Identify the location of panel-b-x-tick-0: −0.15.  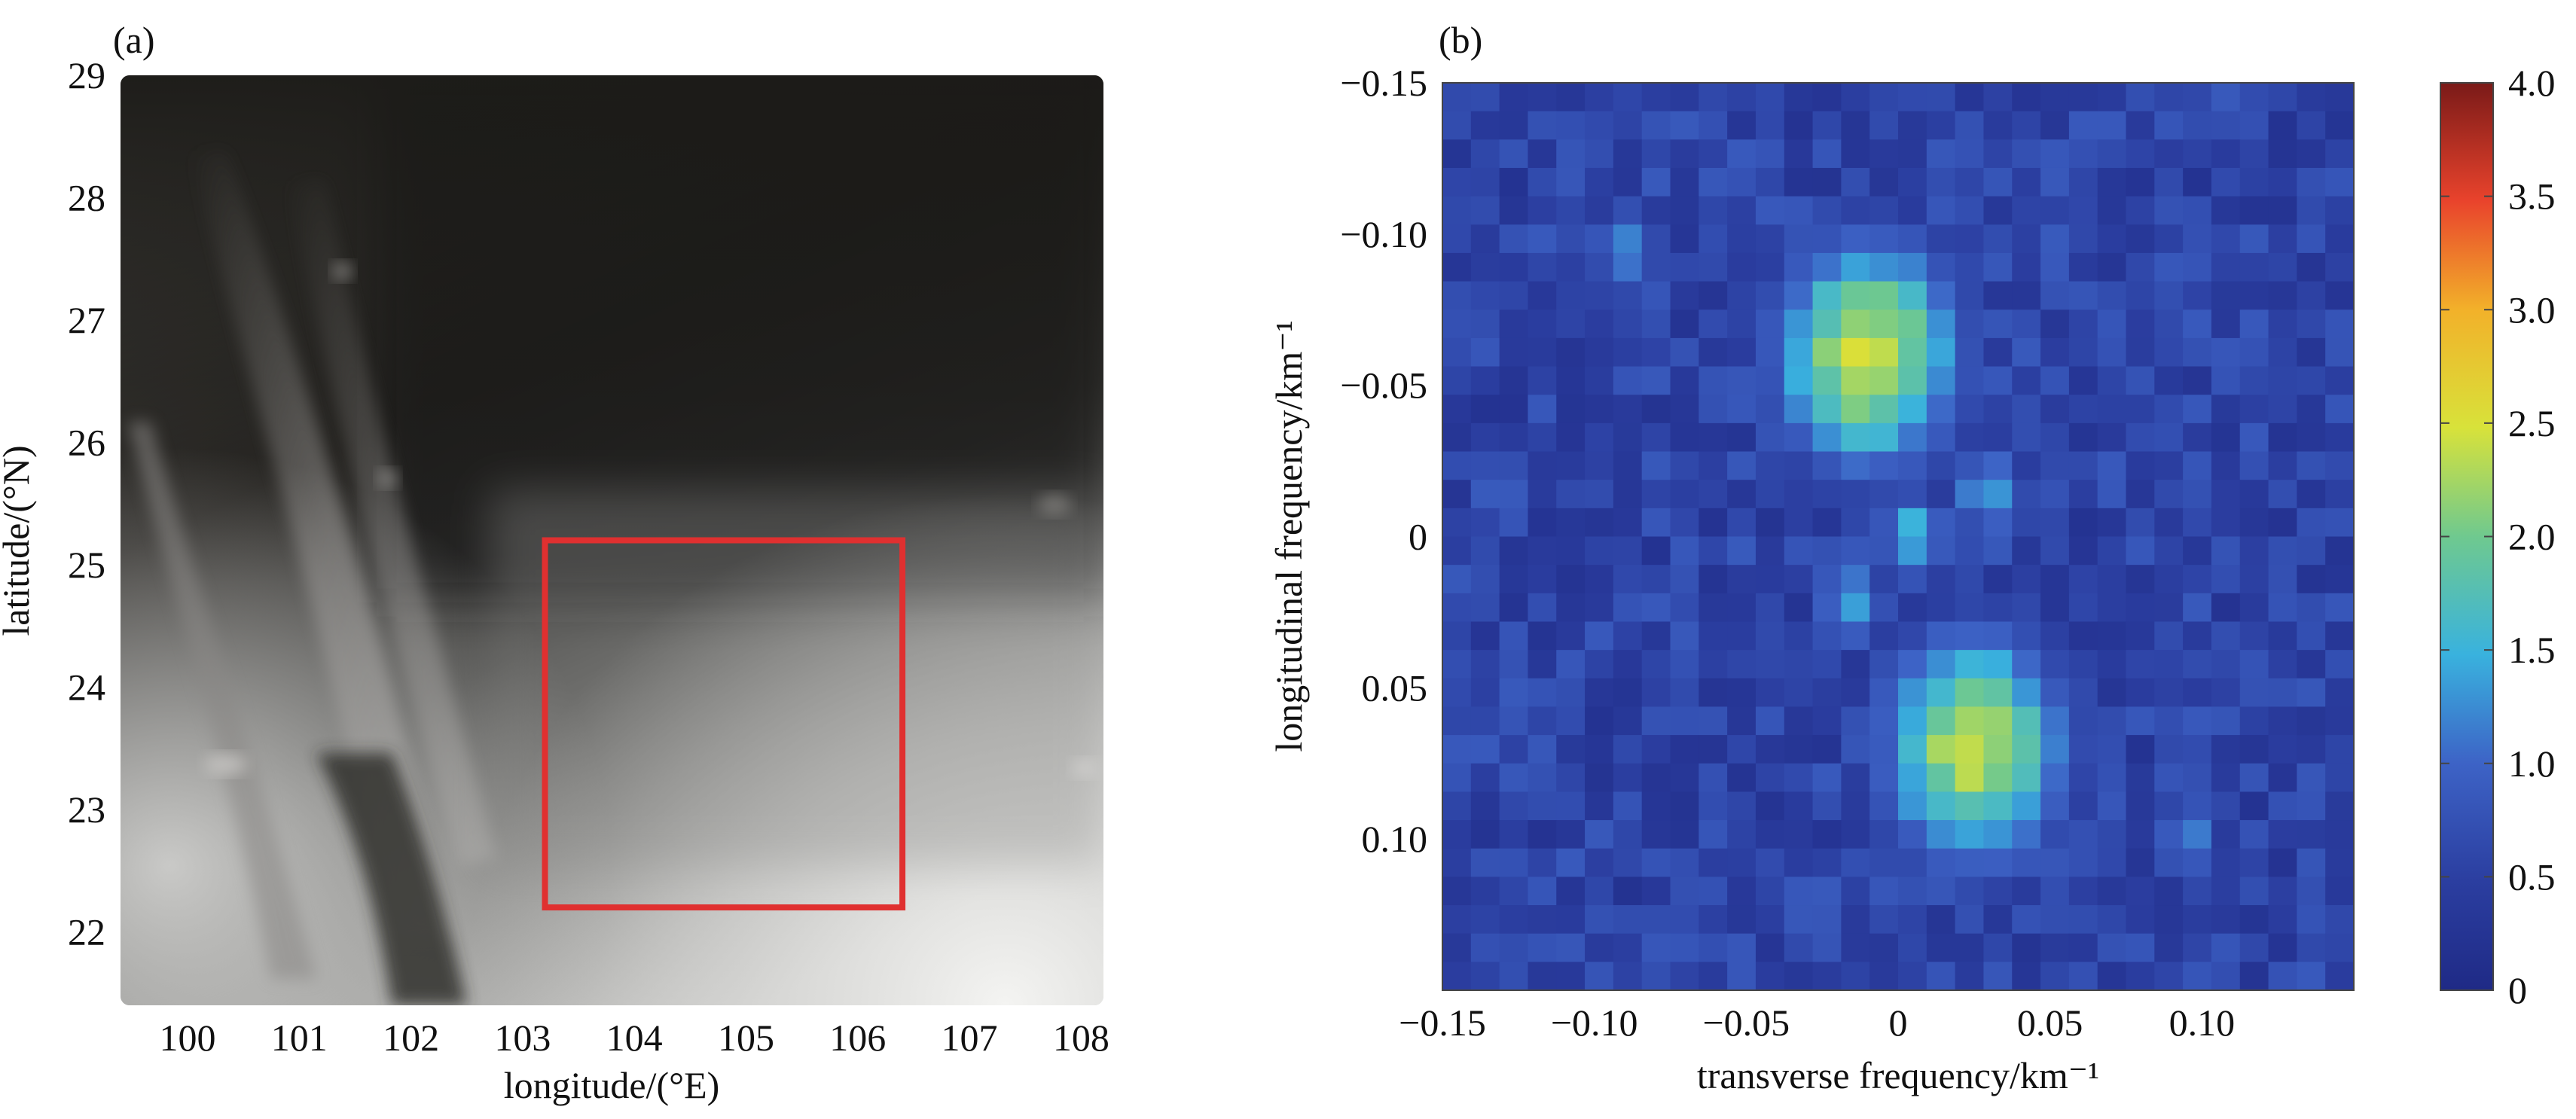
(1443, 1023).